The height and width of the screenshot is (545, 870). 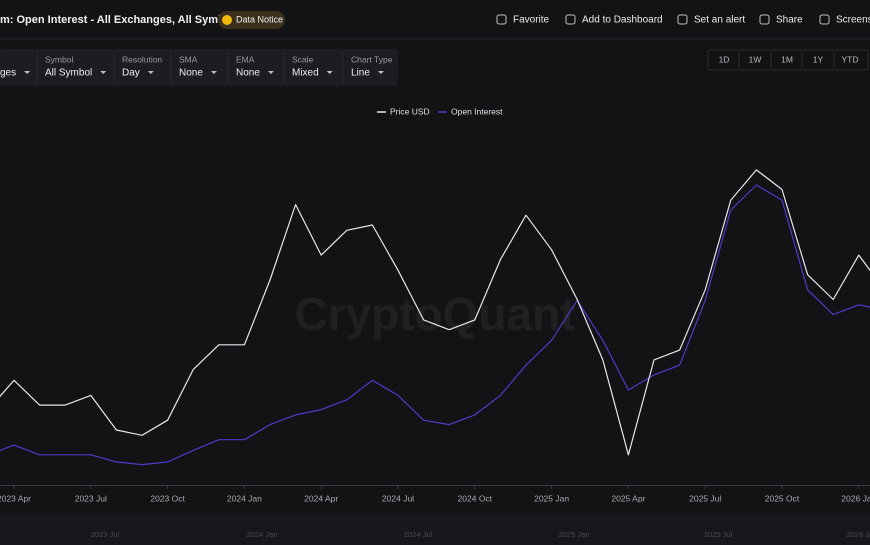 I want to click on navigator-label: 2025 Jul, so click(x=718, y=534).